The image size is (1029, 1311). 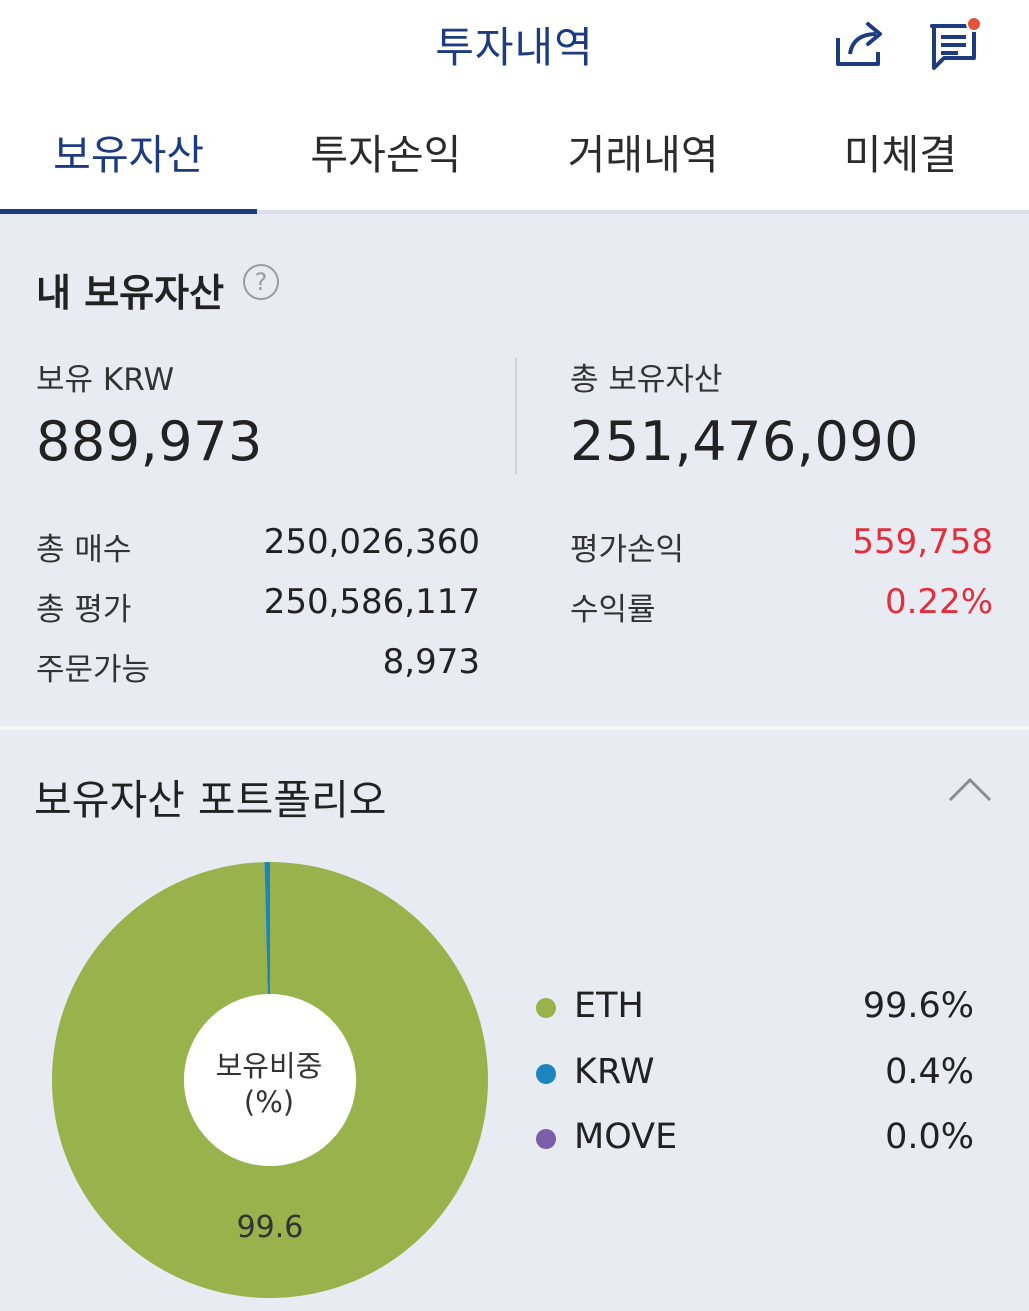 What do you see at coordinates (269, 1066) in the screenshot?
I see `donut-center-line1: 보유비중` at bounding box center [269, 1066].